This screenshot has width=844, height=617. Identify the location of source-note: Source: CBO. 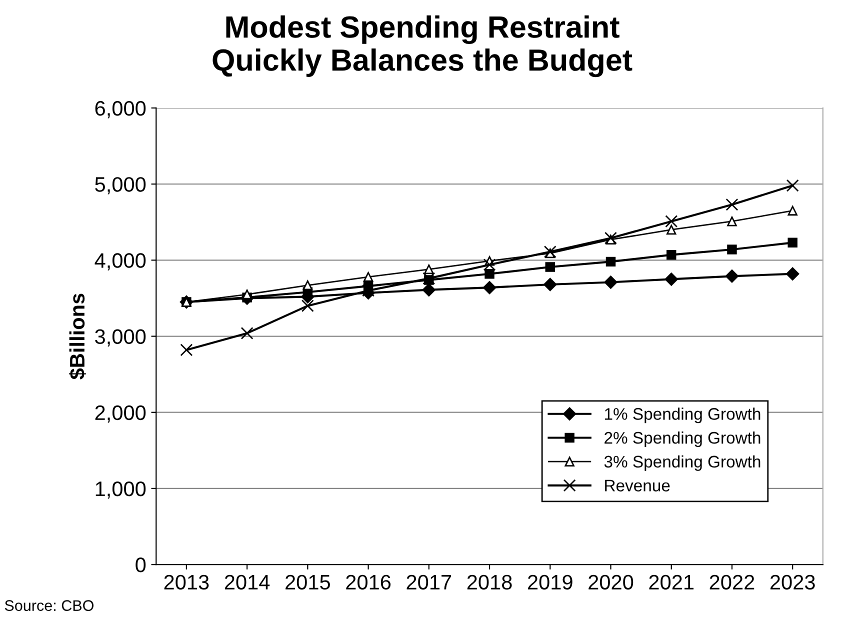
(49, 605).